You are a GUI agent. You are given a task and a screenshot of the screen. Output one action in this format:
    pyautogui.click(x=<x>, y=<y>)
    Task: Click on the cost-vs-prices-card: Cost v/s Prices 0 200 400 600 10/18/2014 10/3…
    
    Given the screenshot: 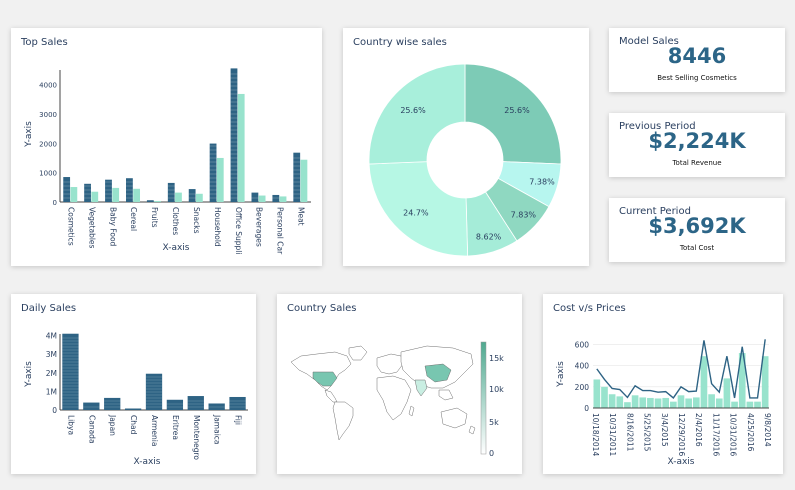 What is the action you would take?
    pyautogui.click(x=663, y=384)
    